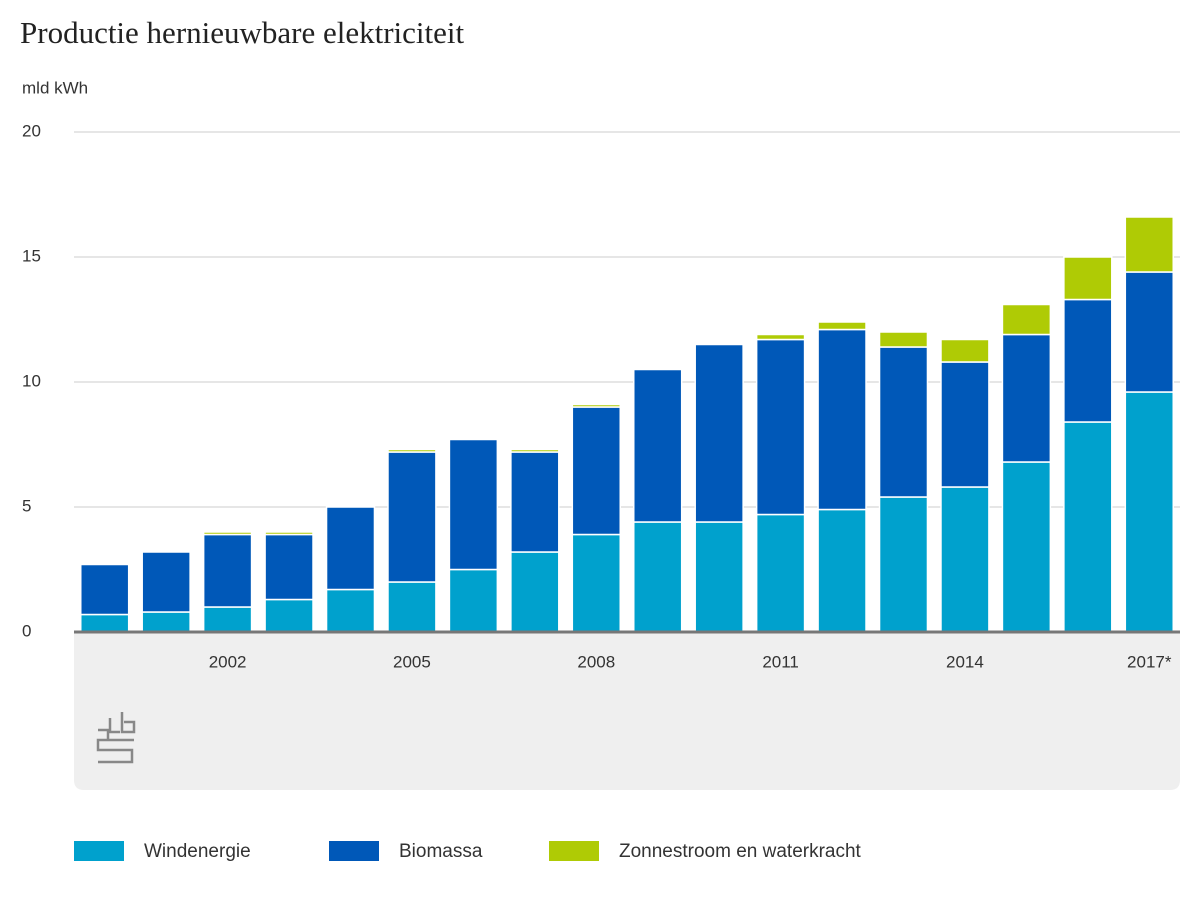 The image size is (1200, 900). I want to click on x-tick-label: 2002, so click(228, 661).